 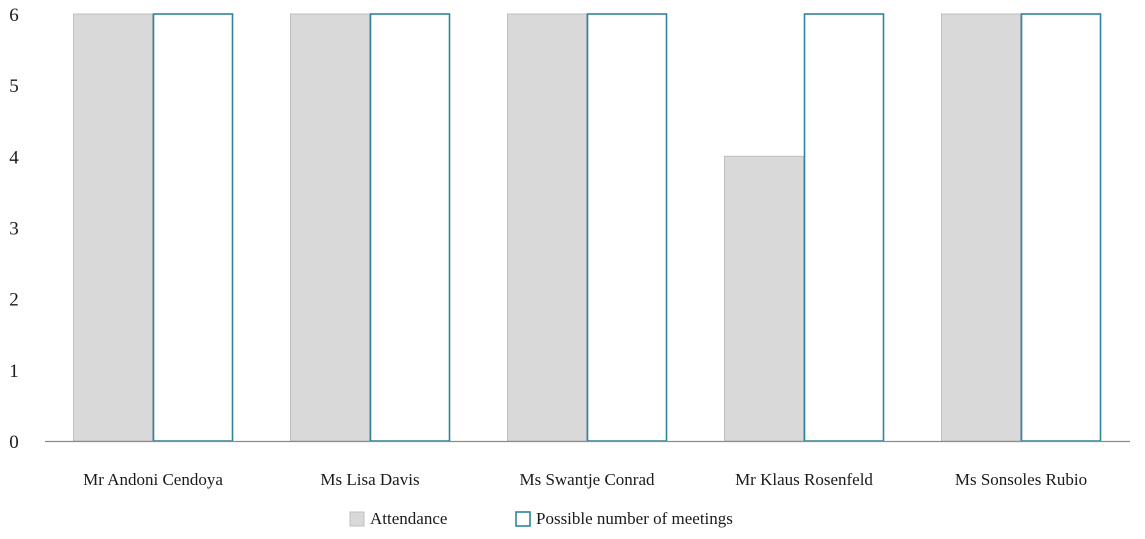 I want to click on legend-label: Possible number of meetings, so click(x=634, y=518).